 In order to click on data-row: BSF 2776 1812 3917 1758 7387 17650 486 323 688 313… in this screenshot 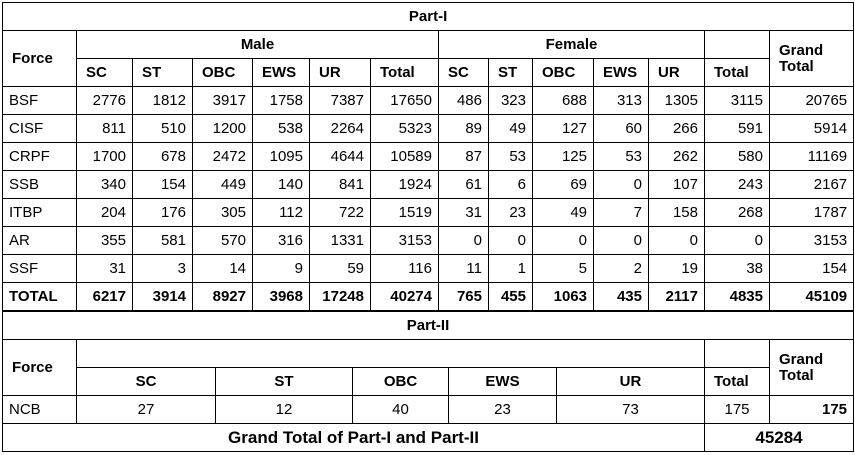, I will do `click(428, 100)`.